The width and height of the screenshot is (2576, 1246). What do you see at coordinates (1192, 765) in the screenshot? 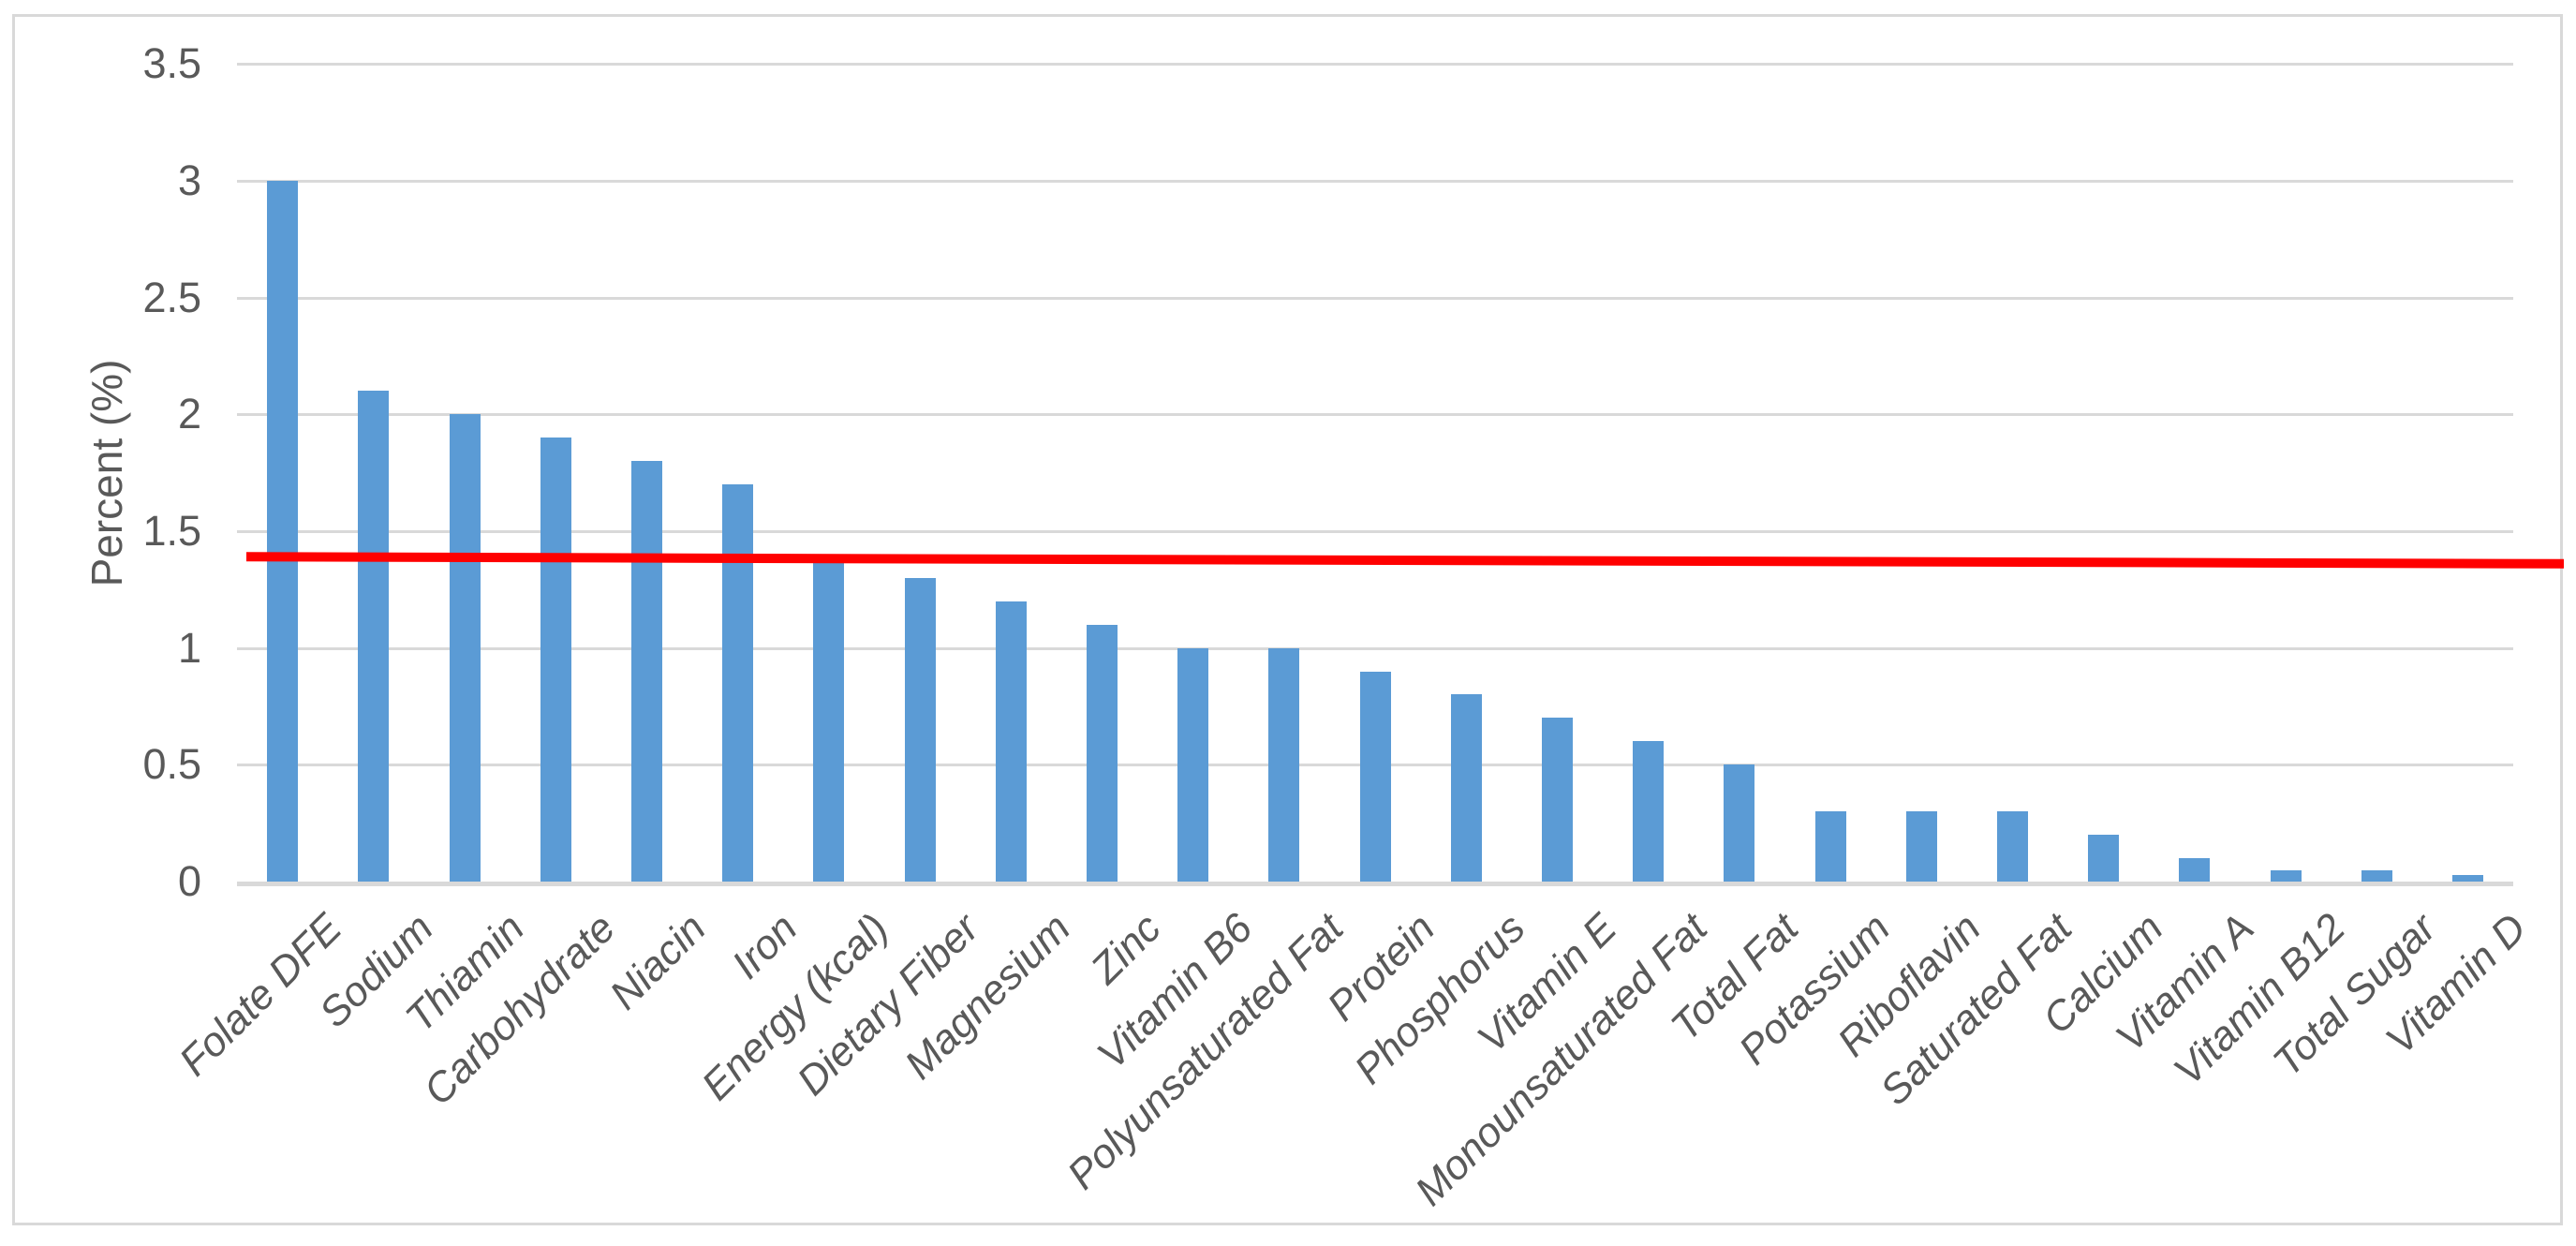
I see `bar-vitamin-b6` at bounding box center [1192, 765].